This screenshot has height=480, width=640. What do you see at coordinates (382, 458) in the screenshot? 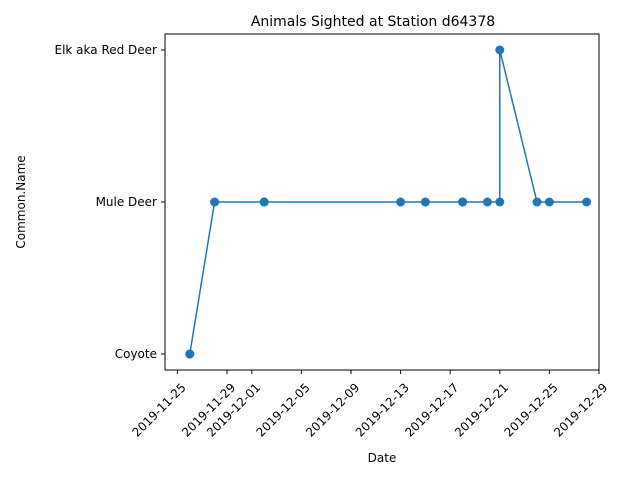
I see `x-axis-label: Date` at bounding box center [382, 458].